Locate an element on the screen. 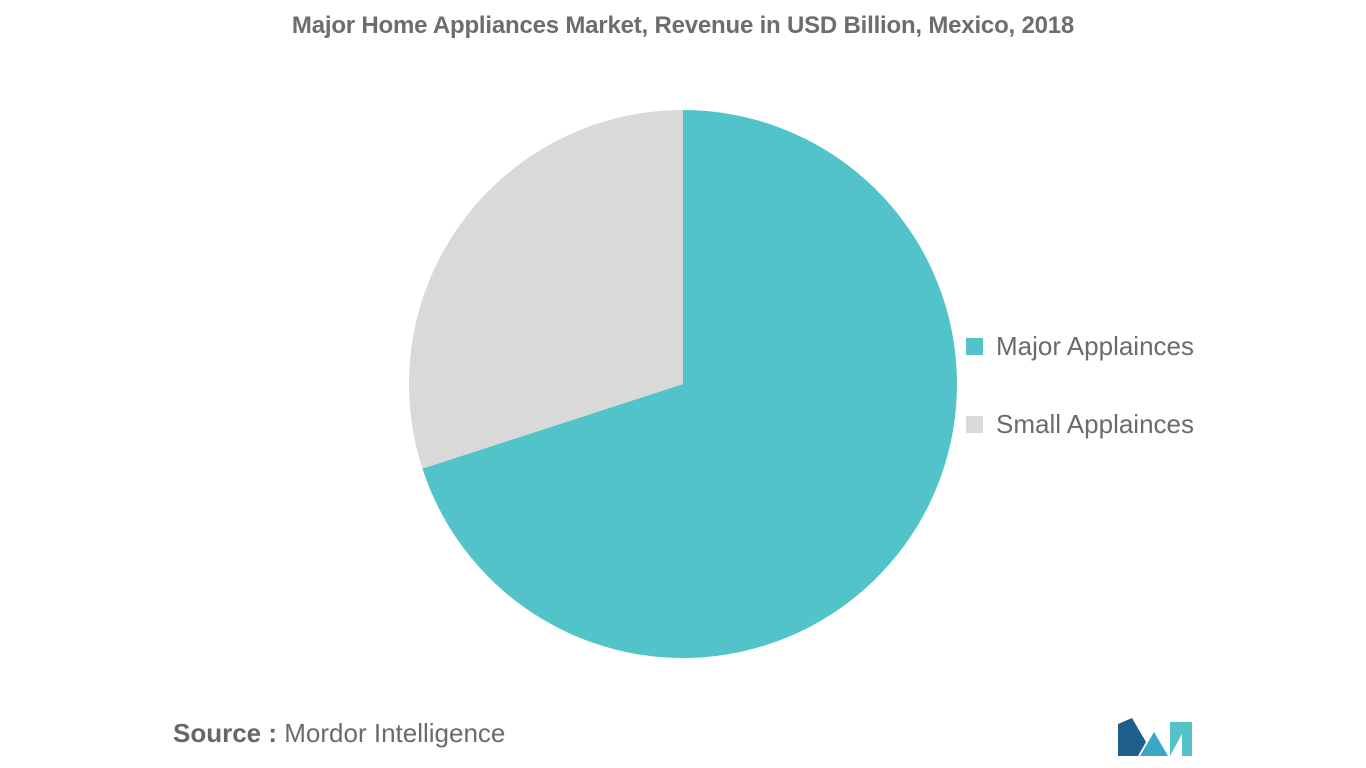 The height and width of the screenshot is (768, 1366). legend-label-major-appliances: Major Applainces is located at coordinates (1095, 345).